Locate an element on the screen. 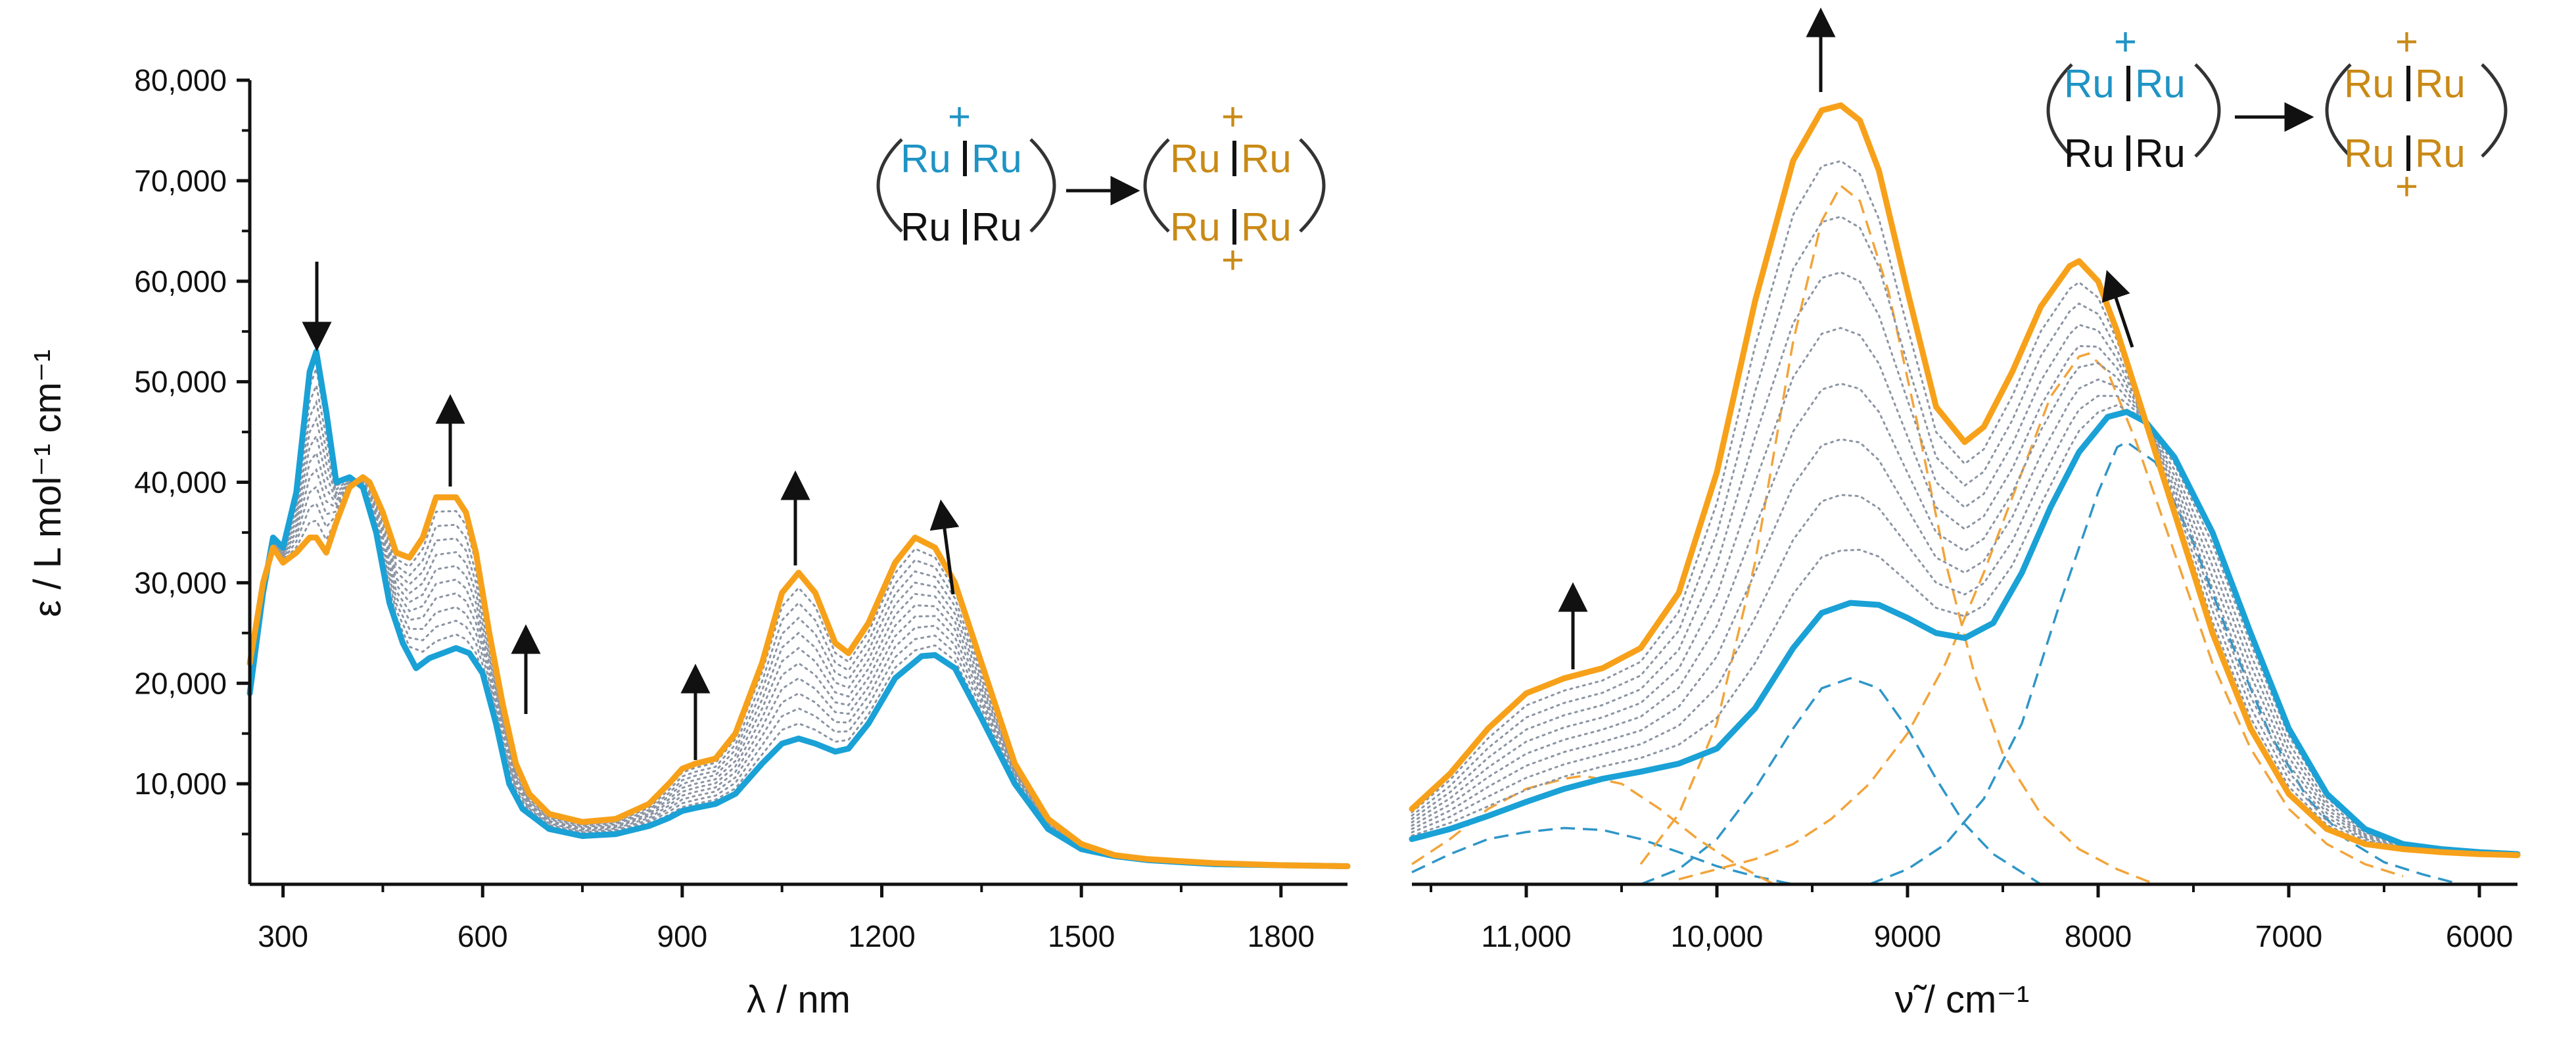 Image resolution: width=2576 pixels, height=1048 pixels. left-scheme-charge-top: + is located at coordinates (959, 117).